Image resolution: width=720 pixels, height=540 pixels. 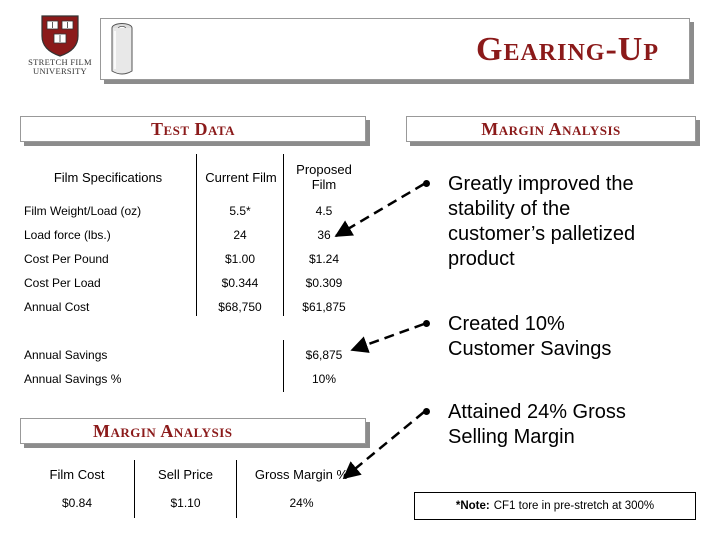 I want to click on margin-analysis-lower-title: Margin Analysis, so click(x=163, y=431).